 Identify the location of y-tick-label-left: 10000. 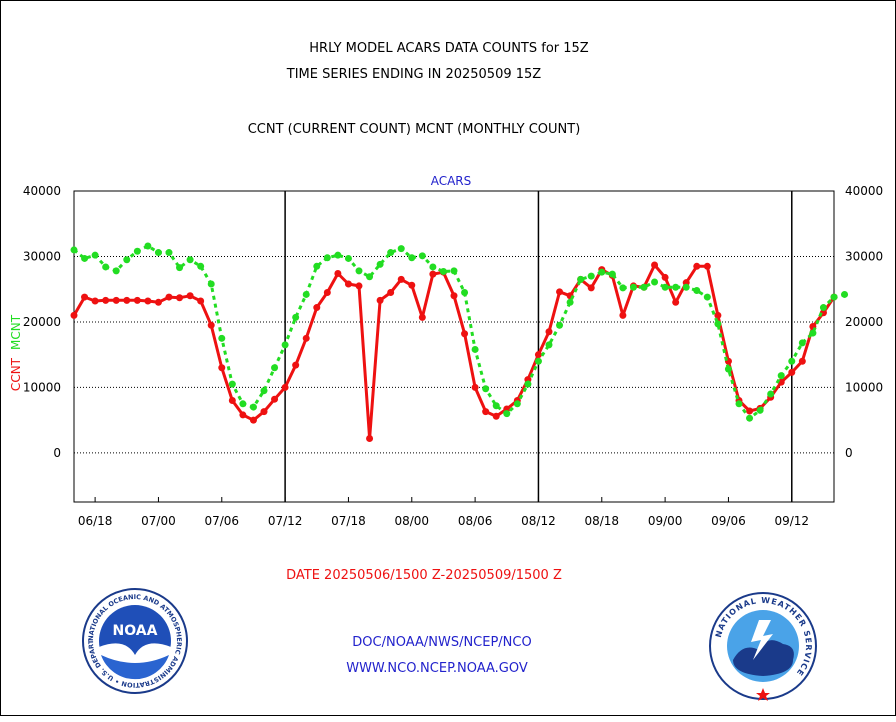
(42, 387).